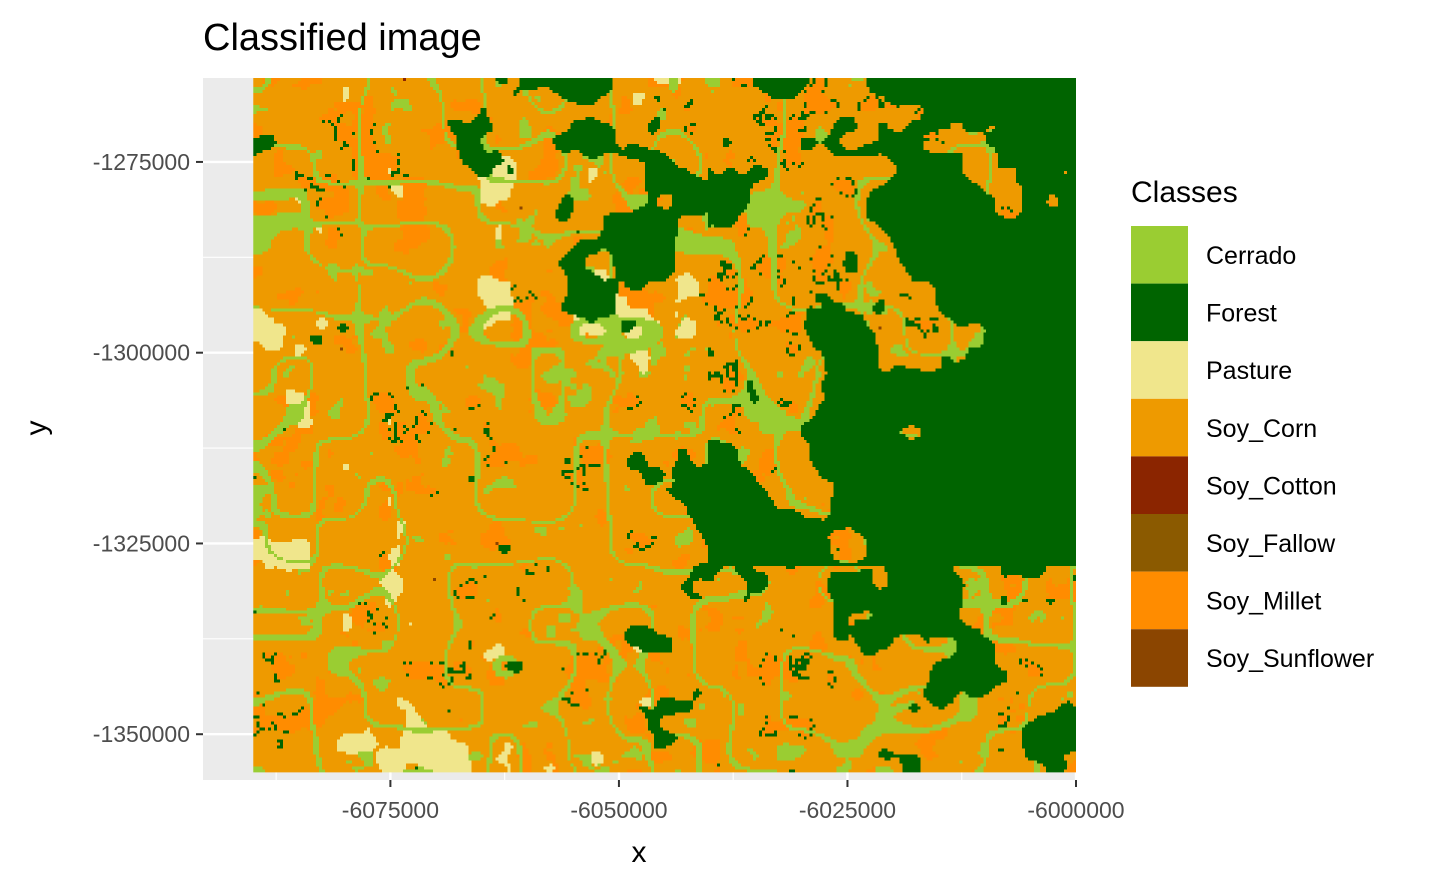  What do you see at coordinates (1263, 602) in the screenshot?
I see `legend-label: Soy_Millet` at bounding box center [1263, 602].